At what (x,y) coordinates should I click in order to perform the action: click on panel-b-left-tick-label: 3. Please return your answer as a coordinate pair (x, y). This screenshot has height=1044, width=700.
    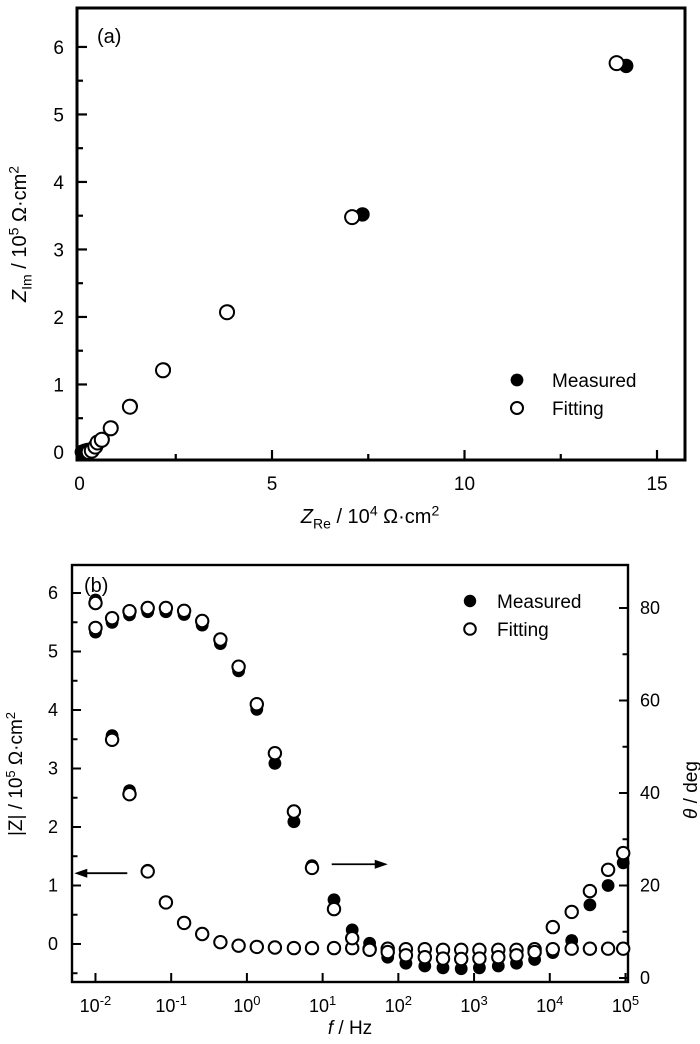
    Looking at the image, I should click on (53, 768).